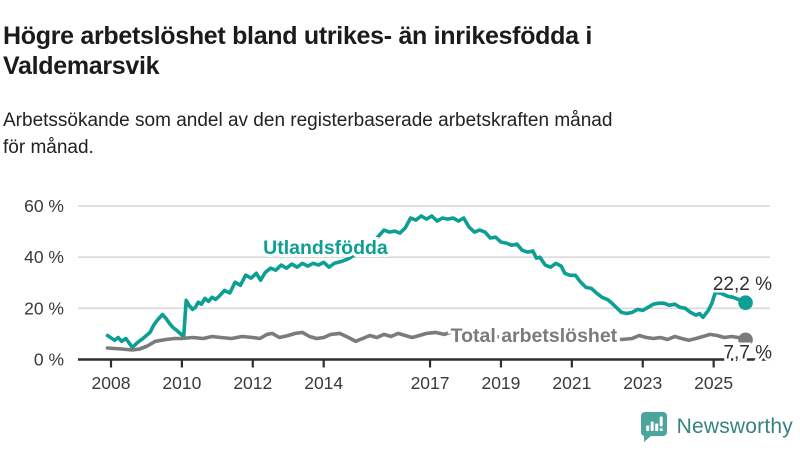  Describe the element at coordinates (325, 248) in the screenshot. I see `series-label: Utlandsfödda` at that location.